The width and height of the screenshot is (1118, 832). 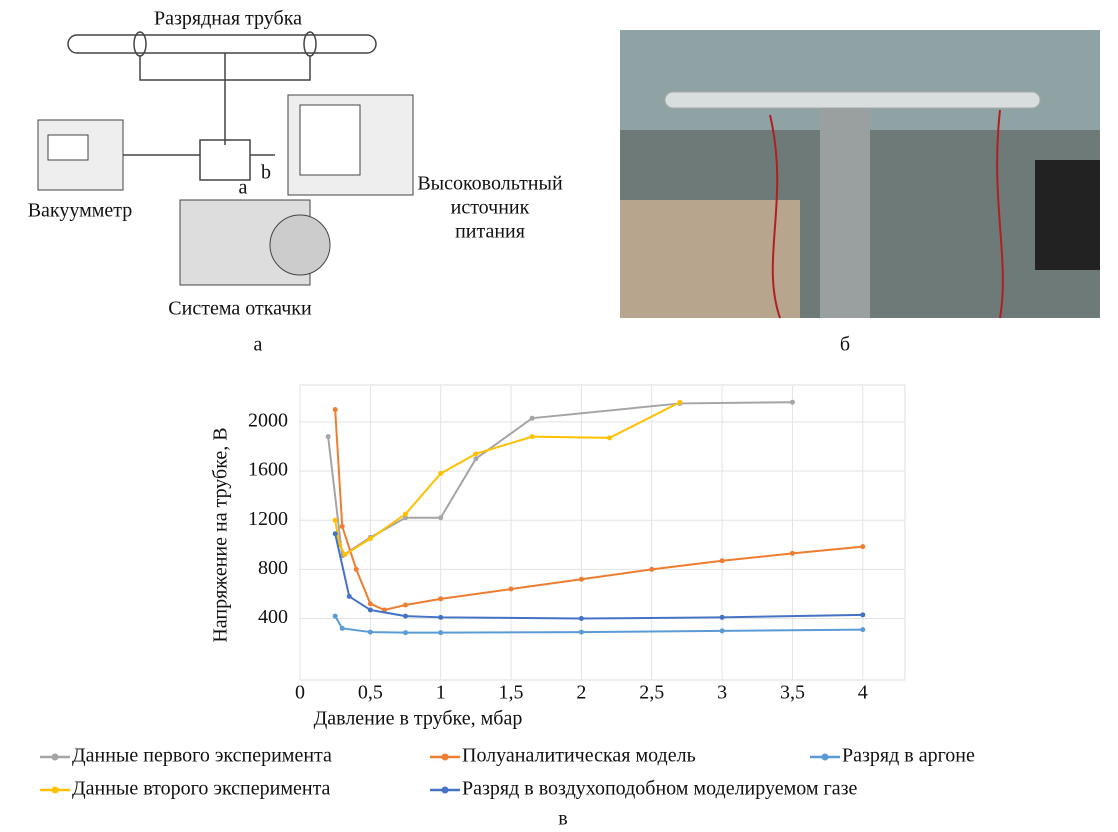 What do you see at coordinates (258, 345) in the screenshot?
I see `panel-label: а` at bounding box center [258, 345].